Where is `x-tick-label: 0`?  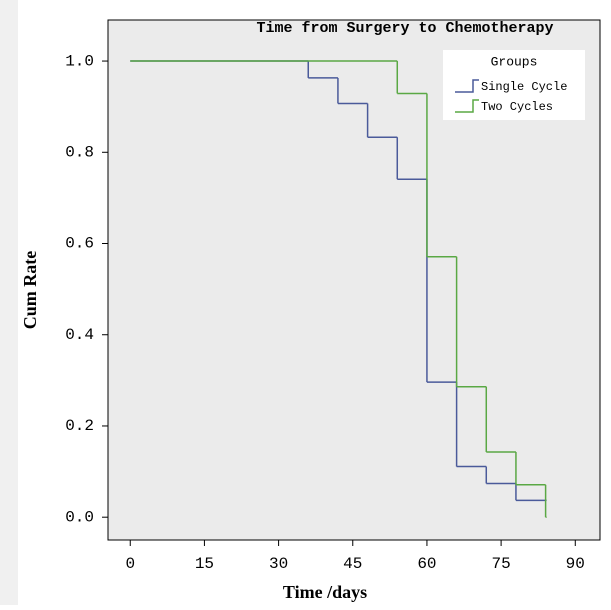 x-tick-label: 0 is located at coordinates (130, 564).